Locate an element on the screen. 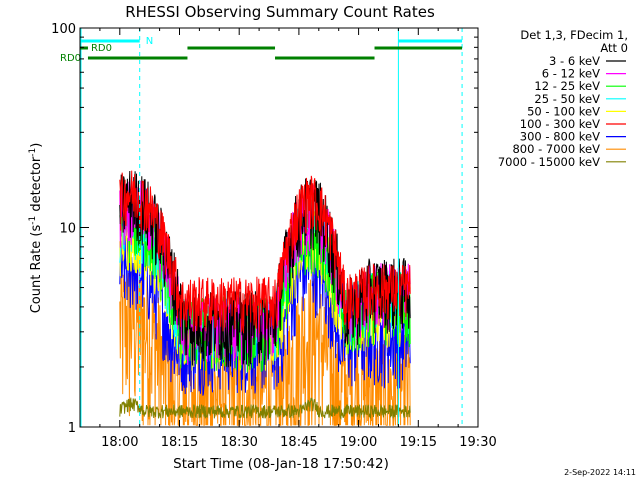 The width and height of the screenshot is (640, 480). series-line is located at coordinates (265, 408).